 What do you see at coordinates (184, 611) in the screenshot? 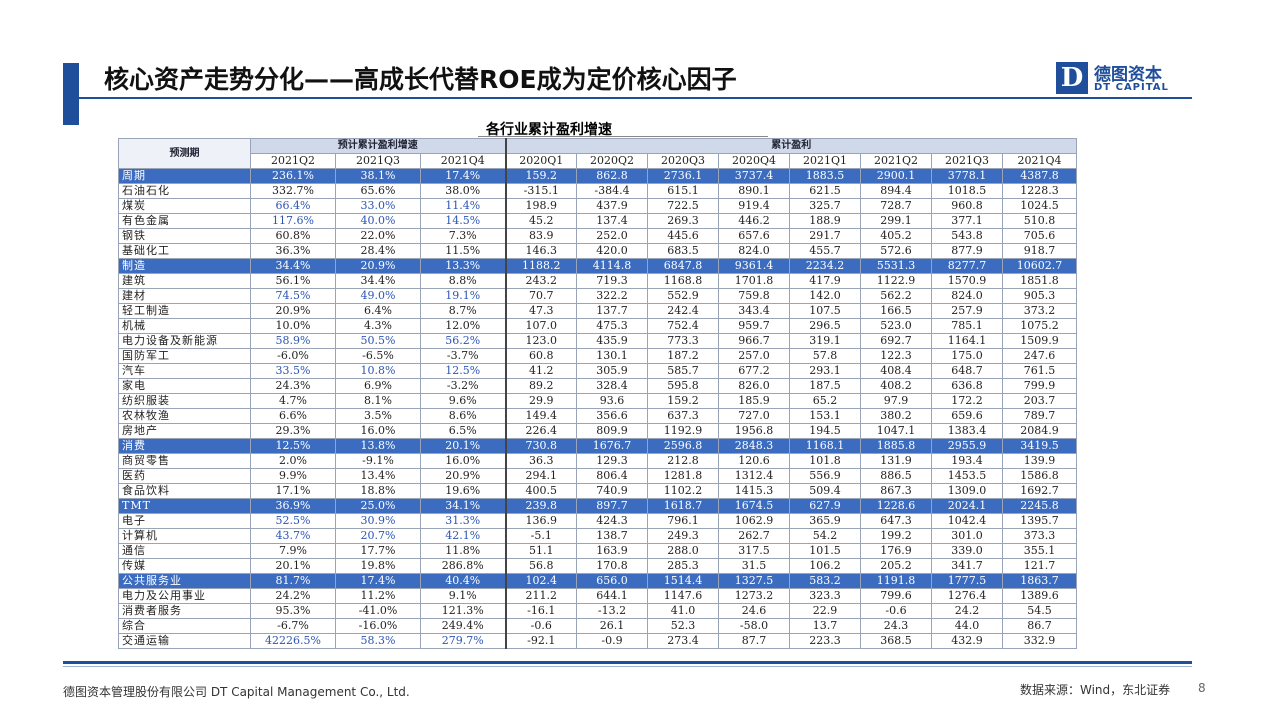
I see `industry-name-cell: 消费者服务` at bounding box center [184, 611].